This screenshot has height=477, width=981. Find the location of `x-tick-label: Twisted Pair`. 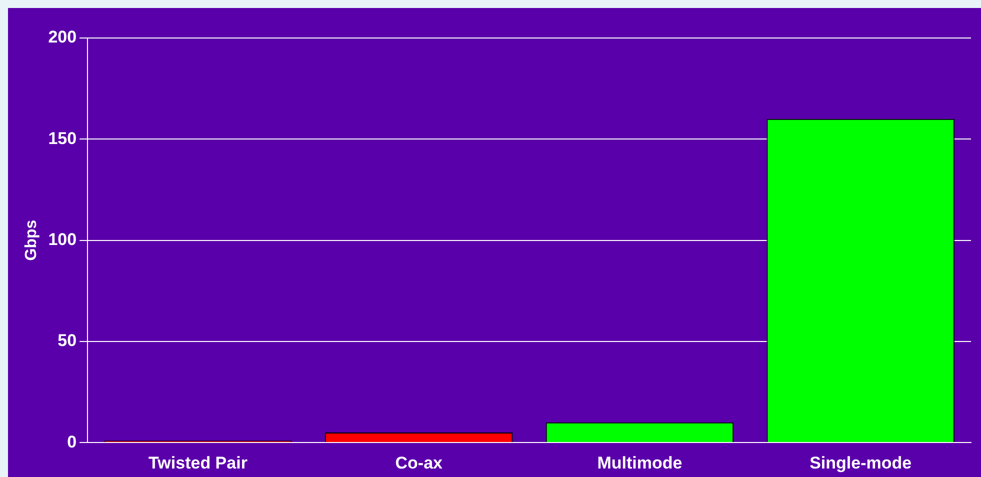

x-tick-label: Twisted Pair is located at coordinates (198, 462).